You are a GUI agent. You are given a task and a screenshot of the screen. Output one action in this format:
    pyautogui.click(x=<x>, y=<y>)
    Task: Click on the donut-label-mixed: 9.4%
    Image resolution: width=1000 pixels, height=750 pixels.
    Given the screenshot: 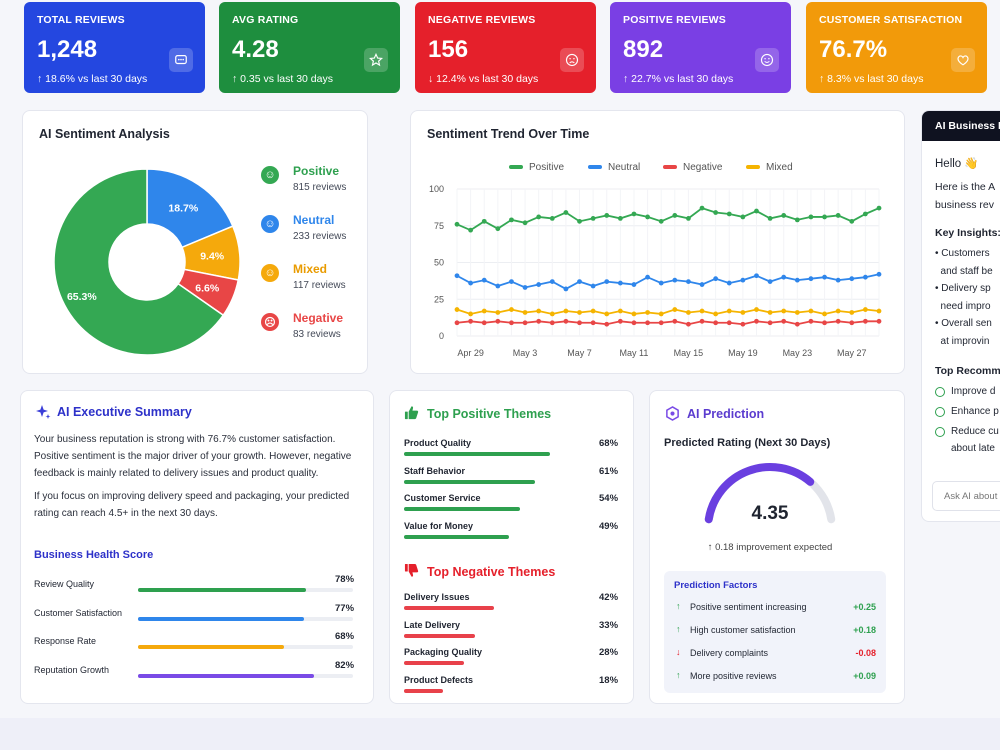 What is the action you would take?
    pyautogui.click(x=212, y=256)
    